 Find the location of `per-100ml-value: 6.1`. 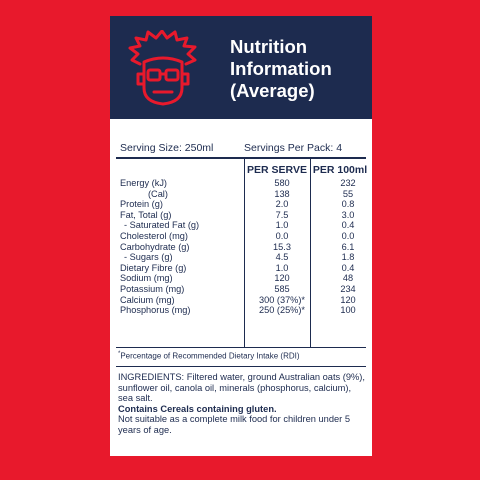

per-100ml-value: 6.1 is located at coordinates (348, 246).